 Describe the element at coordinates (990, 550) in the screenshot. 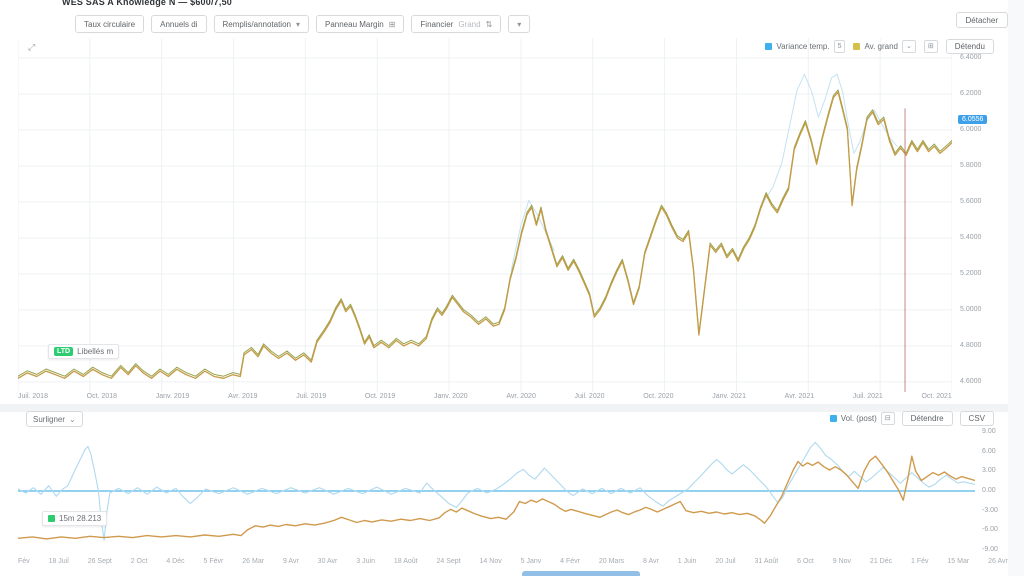

I see `axis-tick-label: -9.00` at that location.